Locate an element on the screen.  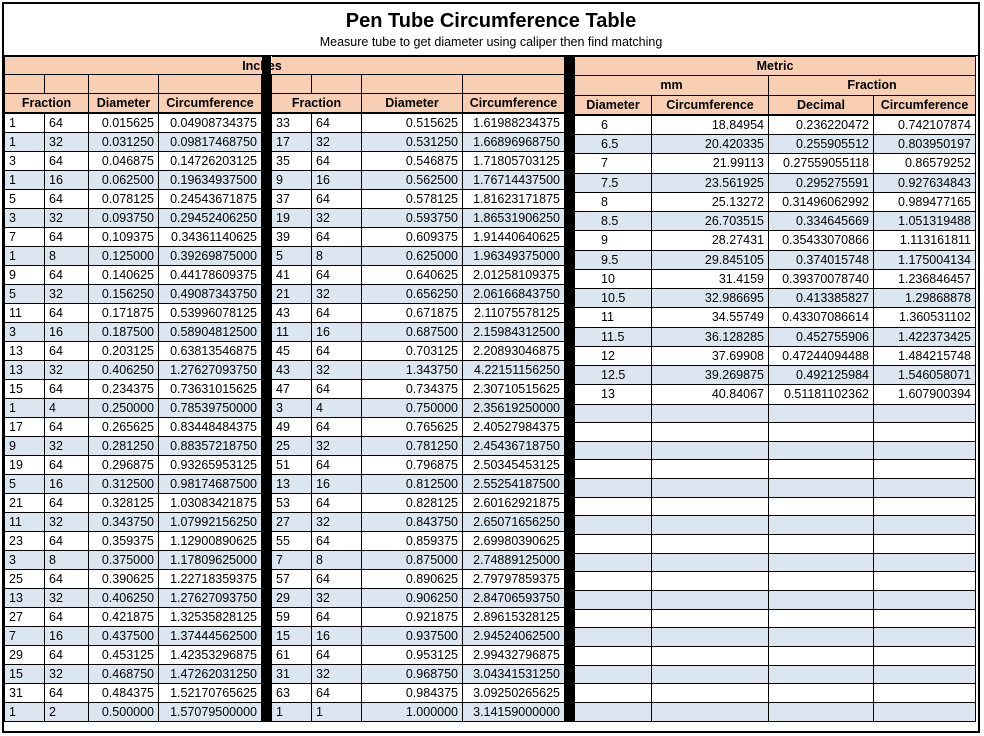
column-header-decimal: Decimal is located at coordinates (821, 105).